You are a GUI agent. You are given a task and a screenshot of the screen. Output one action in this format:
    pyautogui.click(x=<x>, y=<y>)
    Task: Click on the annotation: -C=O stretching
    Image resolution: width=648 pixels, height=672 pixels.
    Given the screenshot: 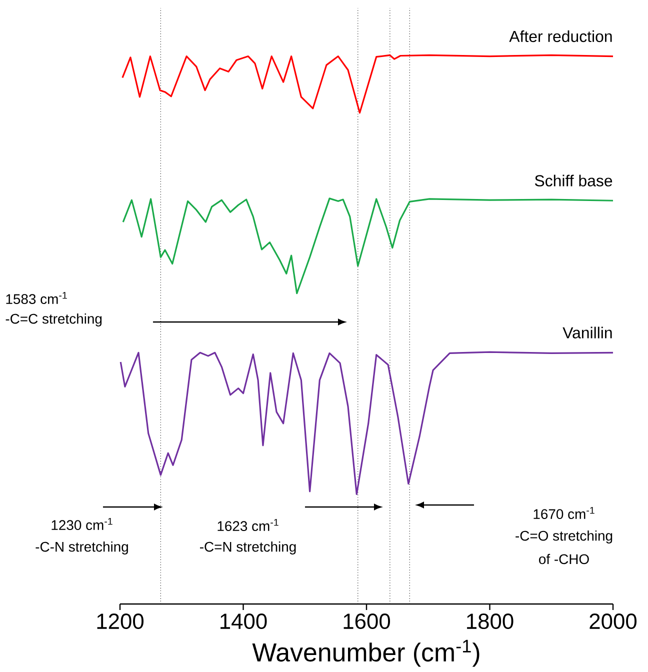 What is the action you would take?
    pyautogui.click(x=564, y=537)
    